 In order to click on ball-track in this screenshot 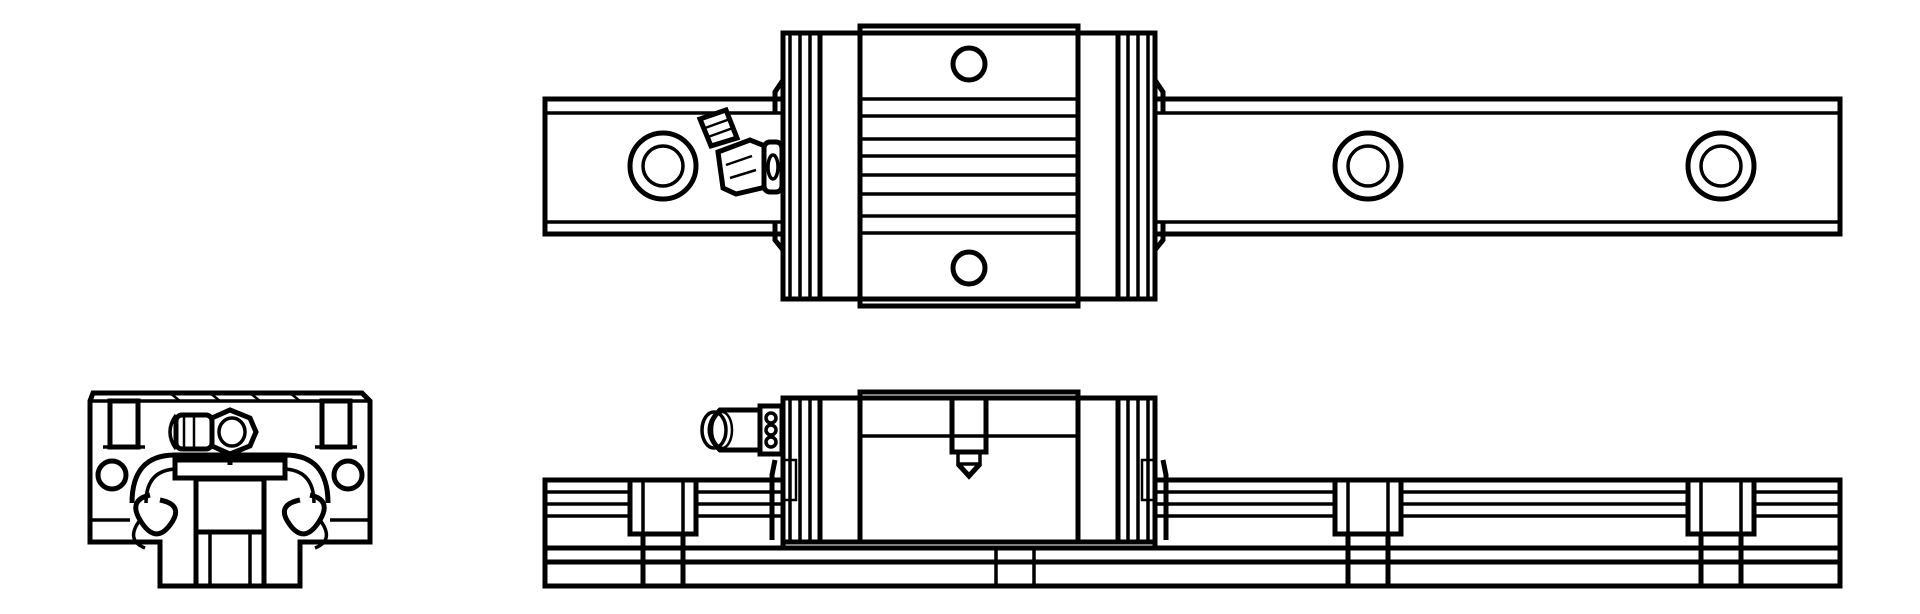, I will do `click(230, 501)`.